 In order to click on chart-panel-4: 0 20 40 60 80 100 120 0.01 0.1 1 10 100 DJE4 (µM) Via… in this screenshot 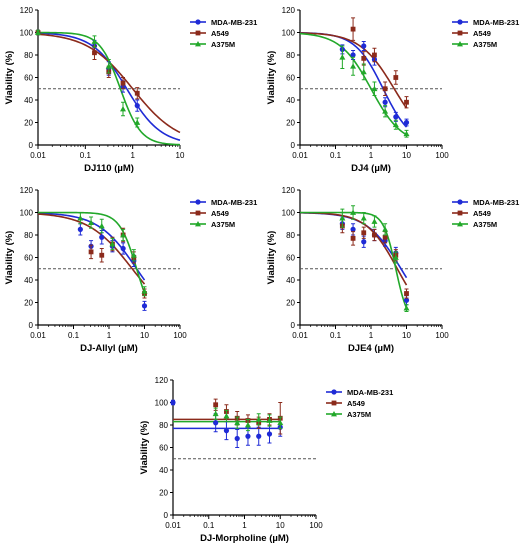, I will do `click(392, 270)`.